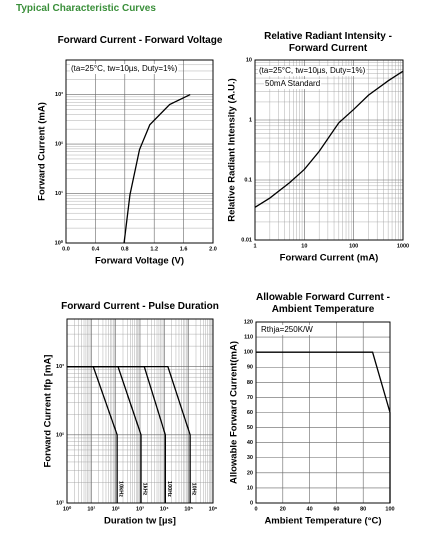 This screenshot has height=540, width=441. Describe the element at coordinates (329, 258) in the screenshot. I see `x-axis-label: Forward Current (mA)` at that location.